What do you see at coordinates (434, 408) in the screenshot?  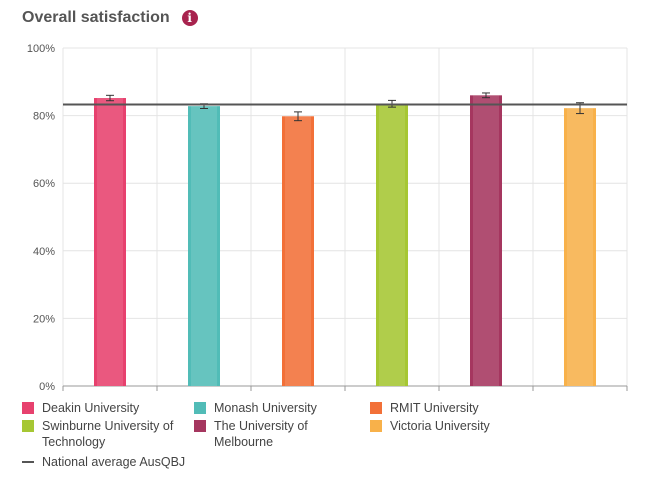 I see `legend-label-rmit: RMIT University` at bounding box center [434, 408].